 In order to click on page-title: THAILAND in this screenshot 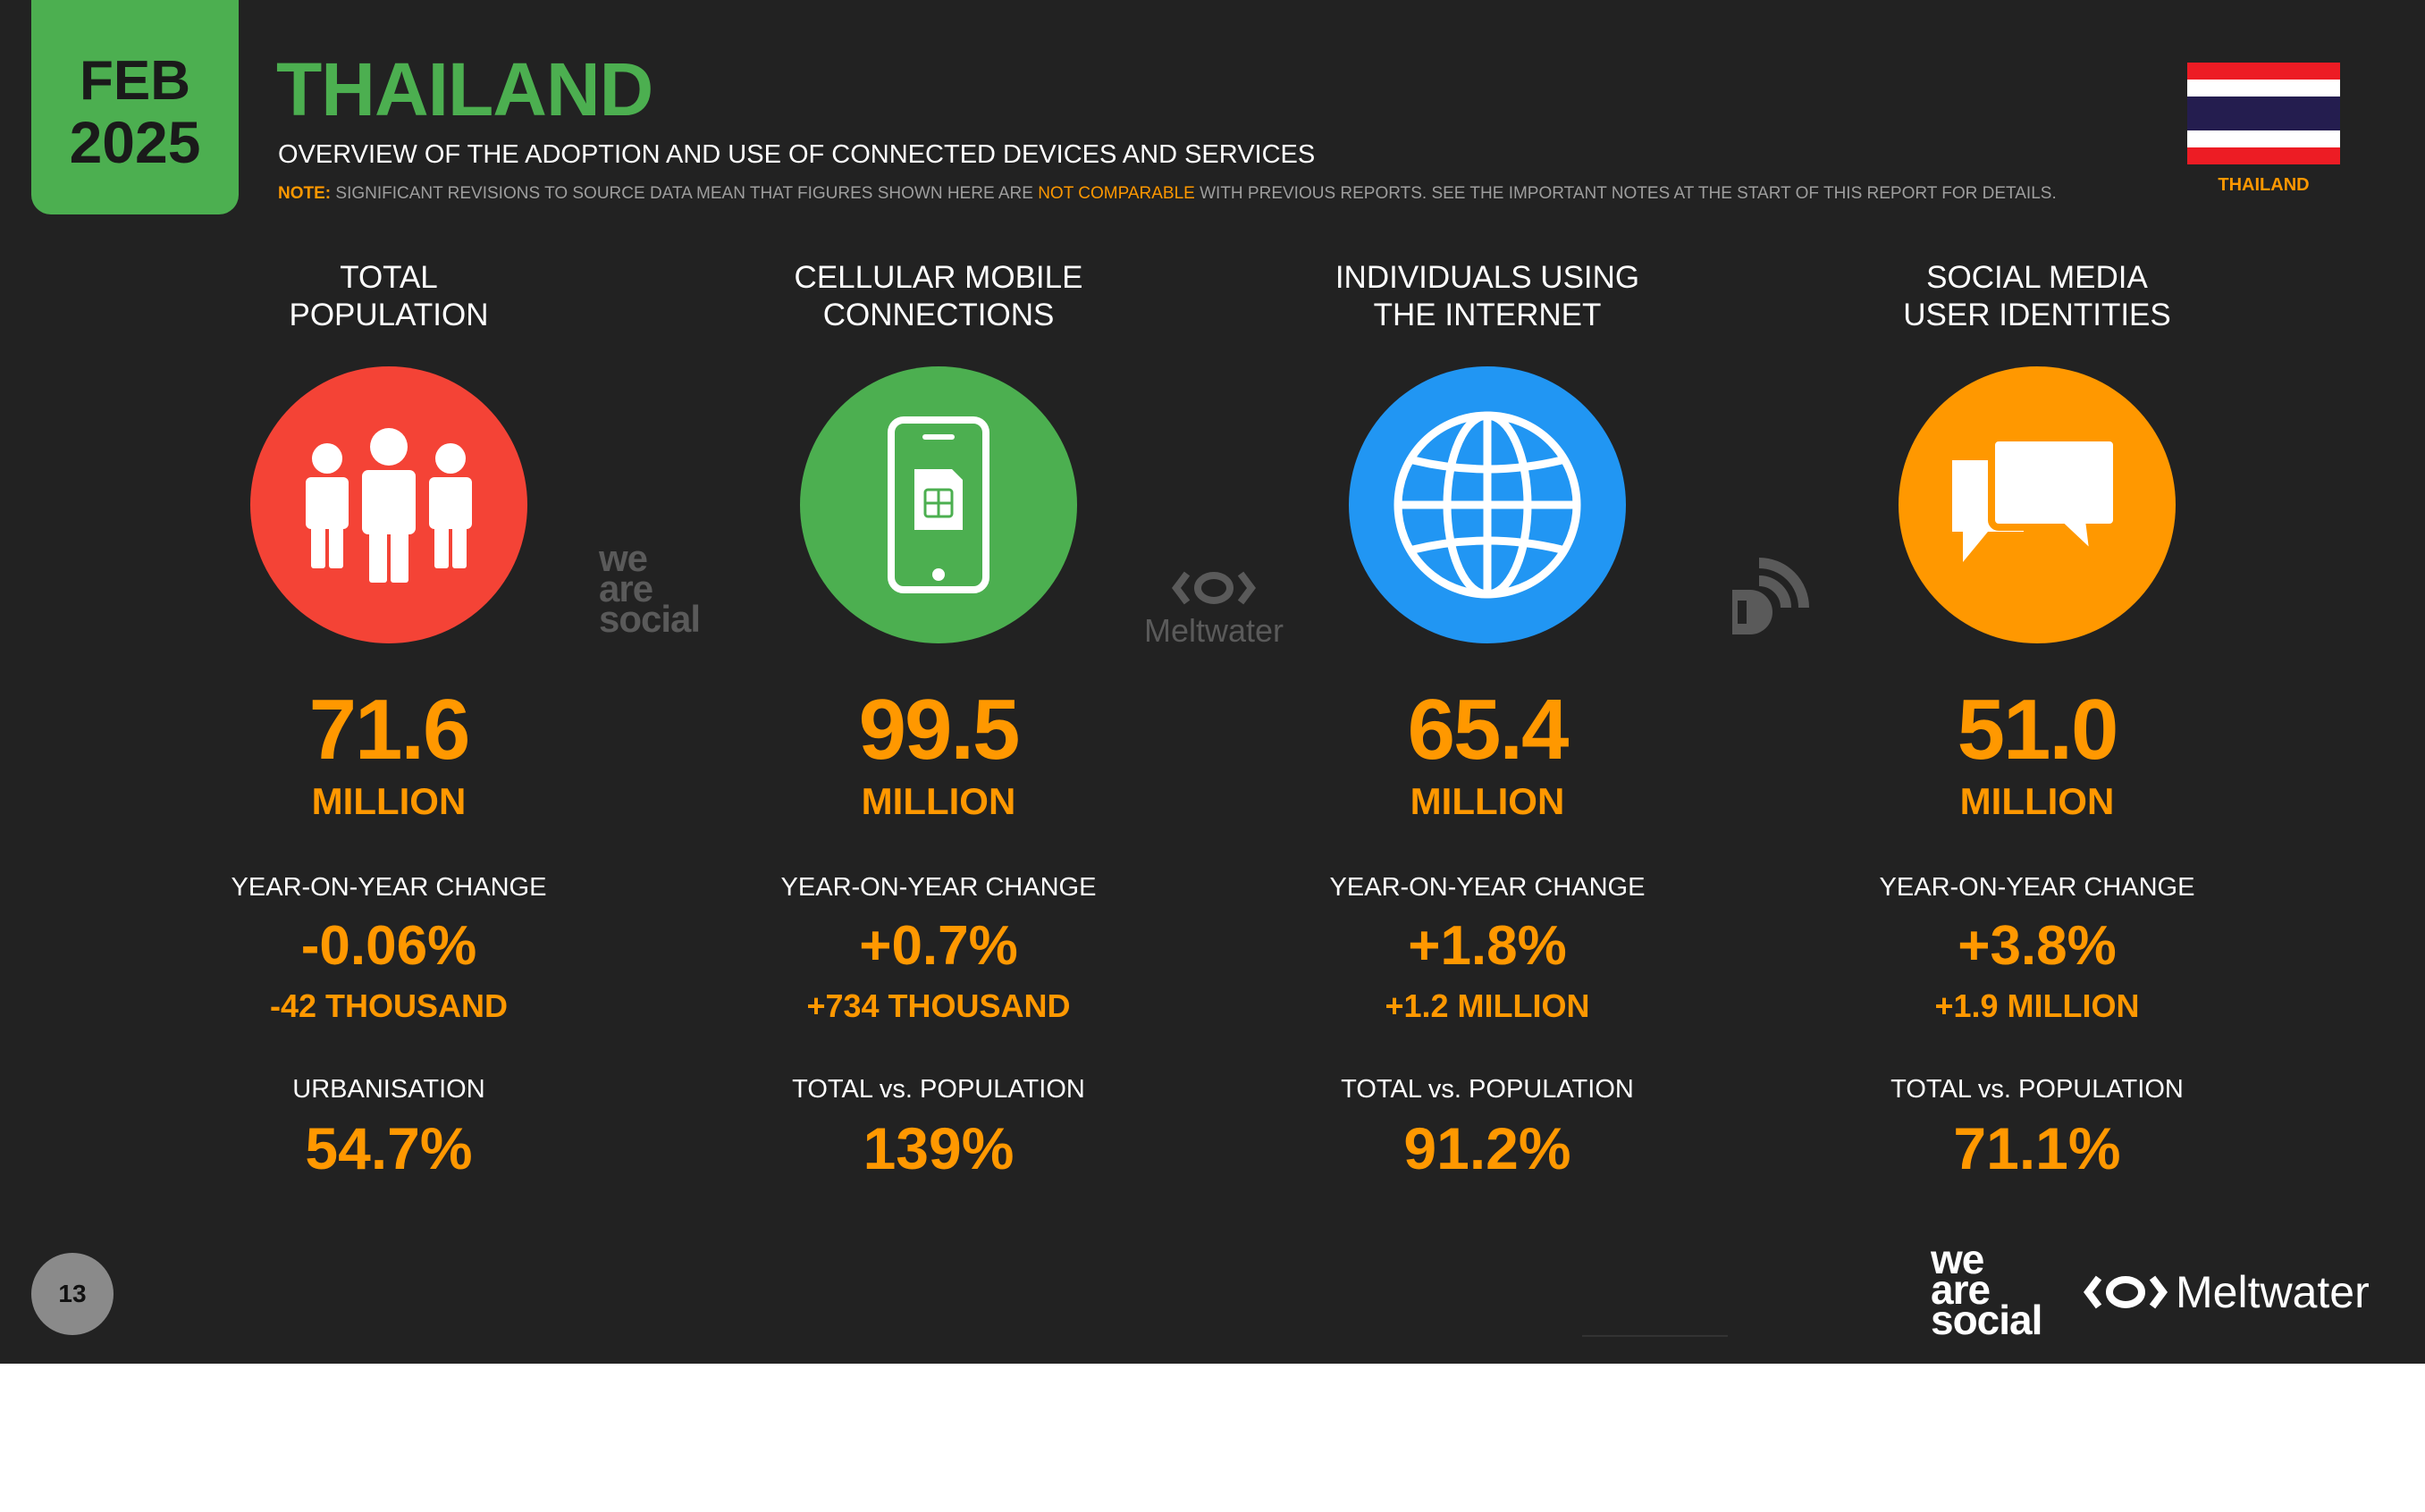, I will do `click(464, 89)`.